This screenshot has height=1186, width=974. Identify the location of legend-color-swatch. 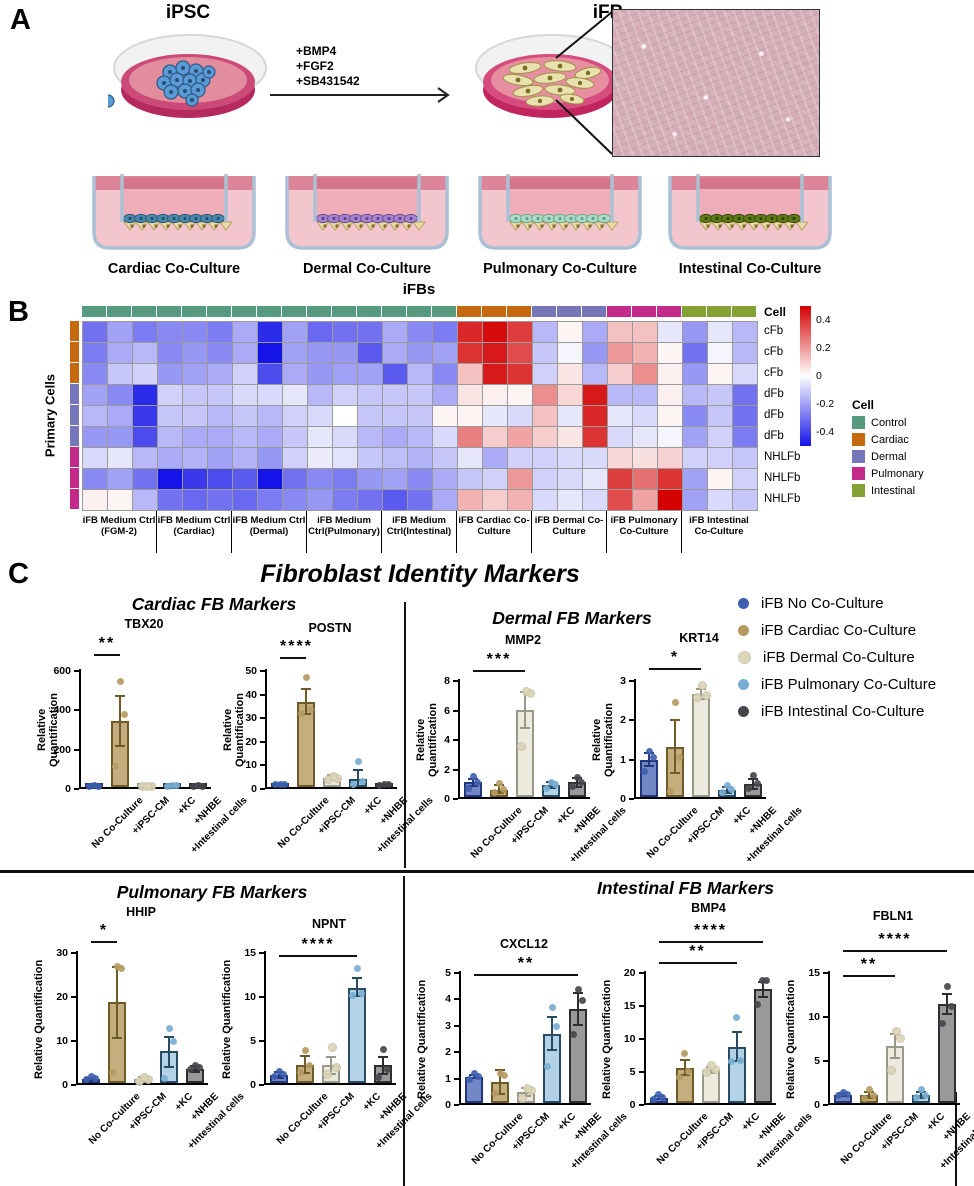
(858, 439).